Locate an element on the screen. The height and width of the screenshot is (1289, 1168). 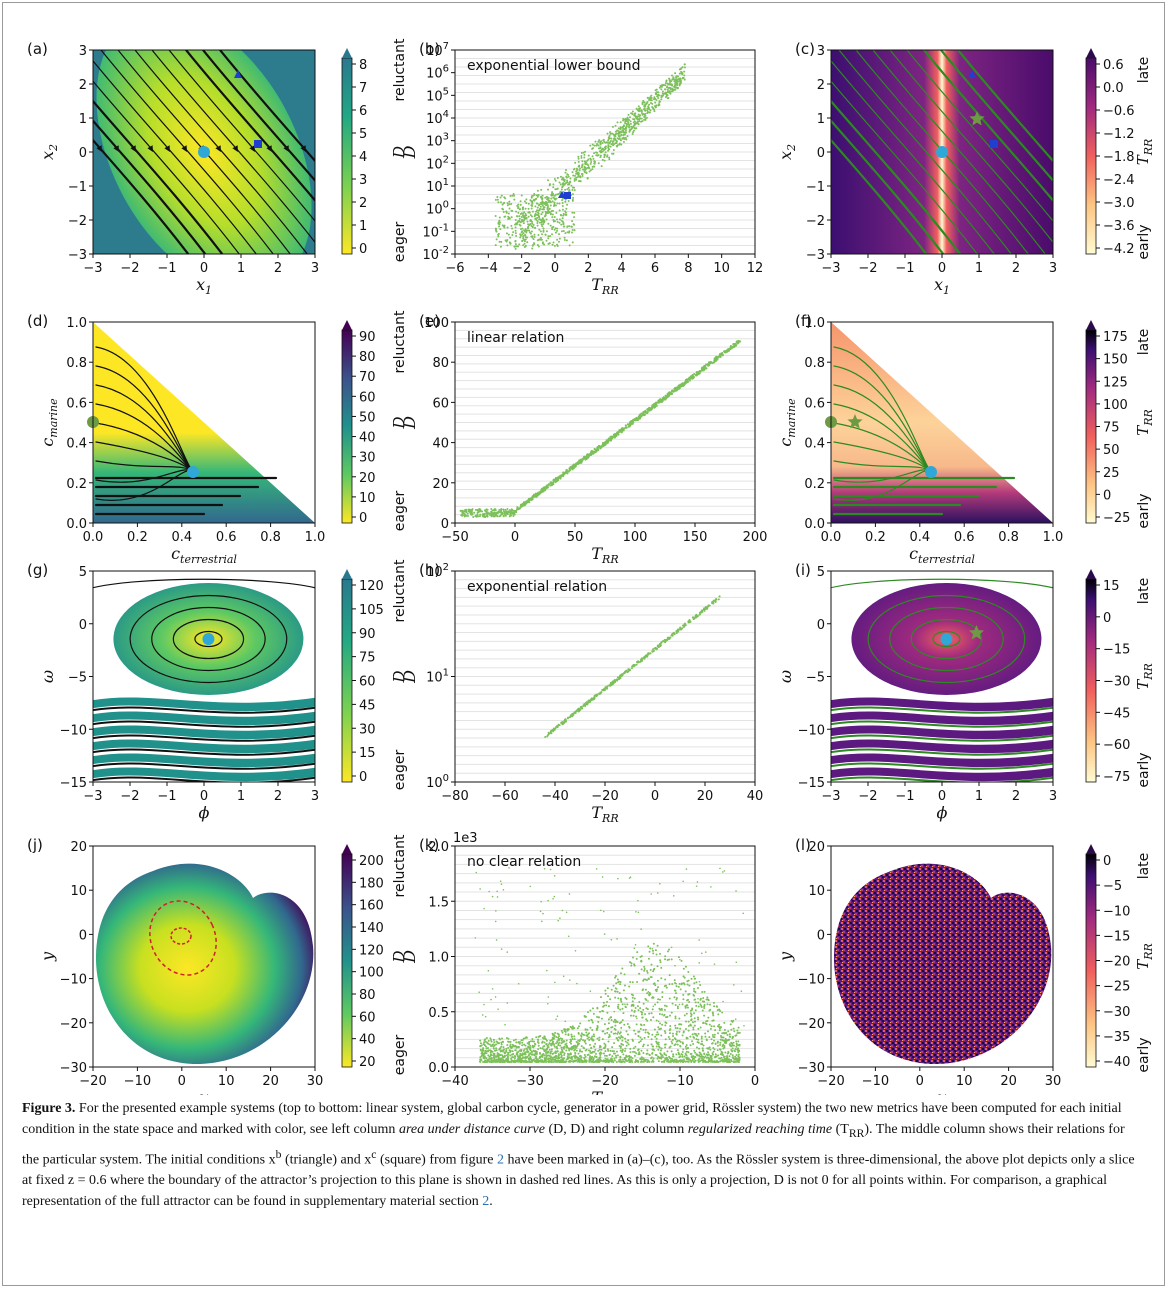
x-axis-label: x is located at coordinates (203, 1091).